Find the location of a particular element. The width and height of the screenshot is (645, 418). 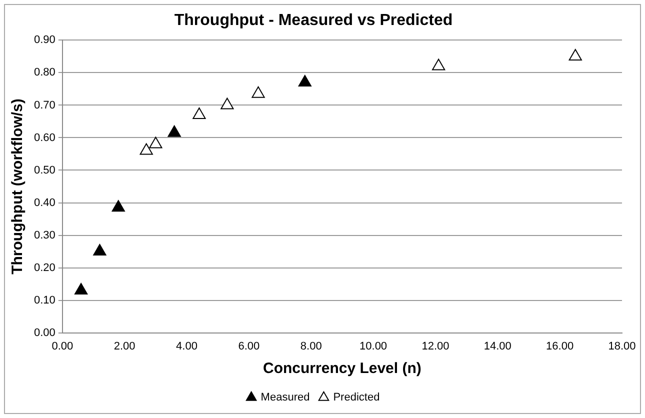

y-tick-label: 0.90 is located at coordinates (45, 40).